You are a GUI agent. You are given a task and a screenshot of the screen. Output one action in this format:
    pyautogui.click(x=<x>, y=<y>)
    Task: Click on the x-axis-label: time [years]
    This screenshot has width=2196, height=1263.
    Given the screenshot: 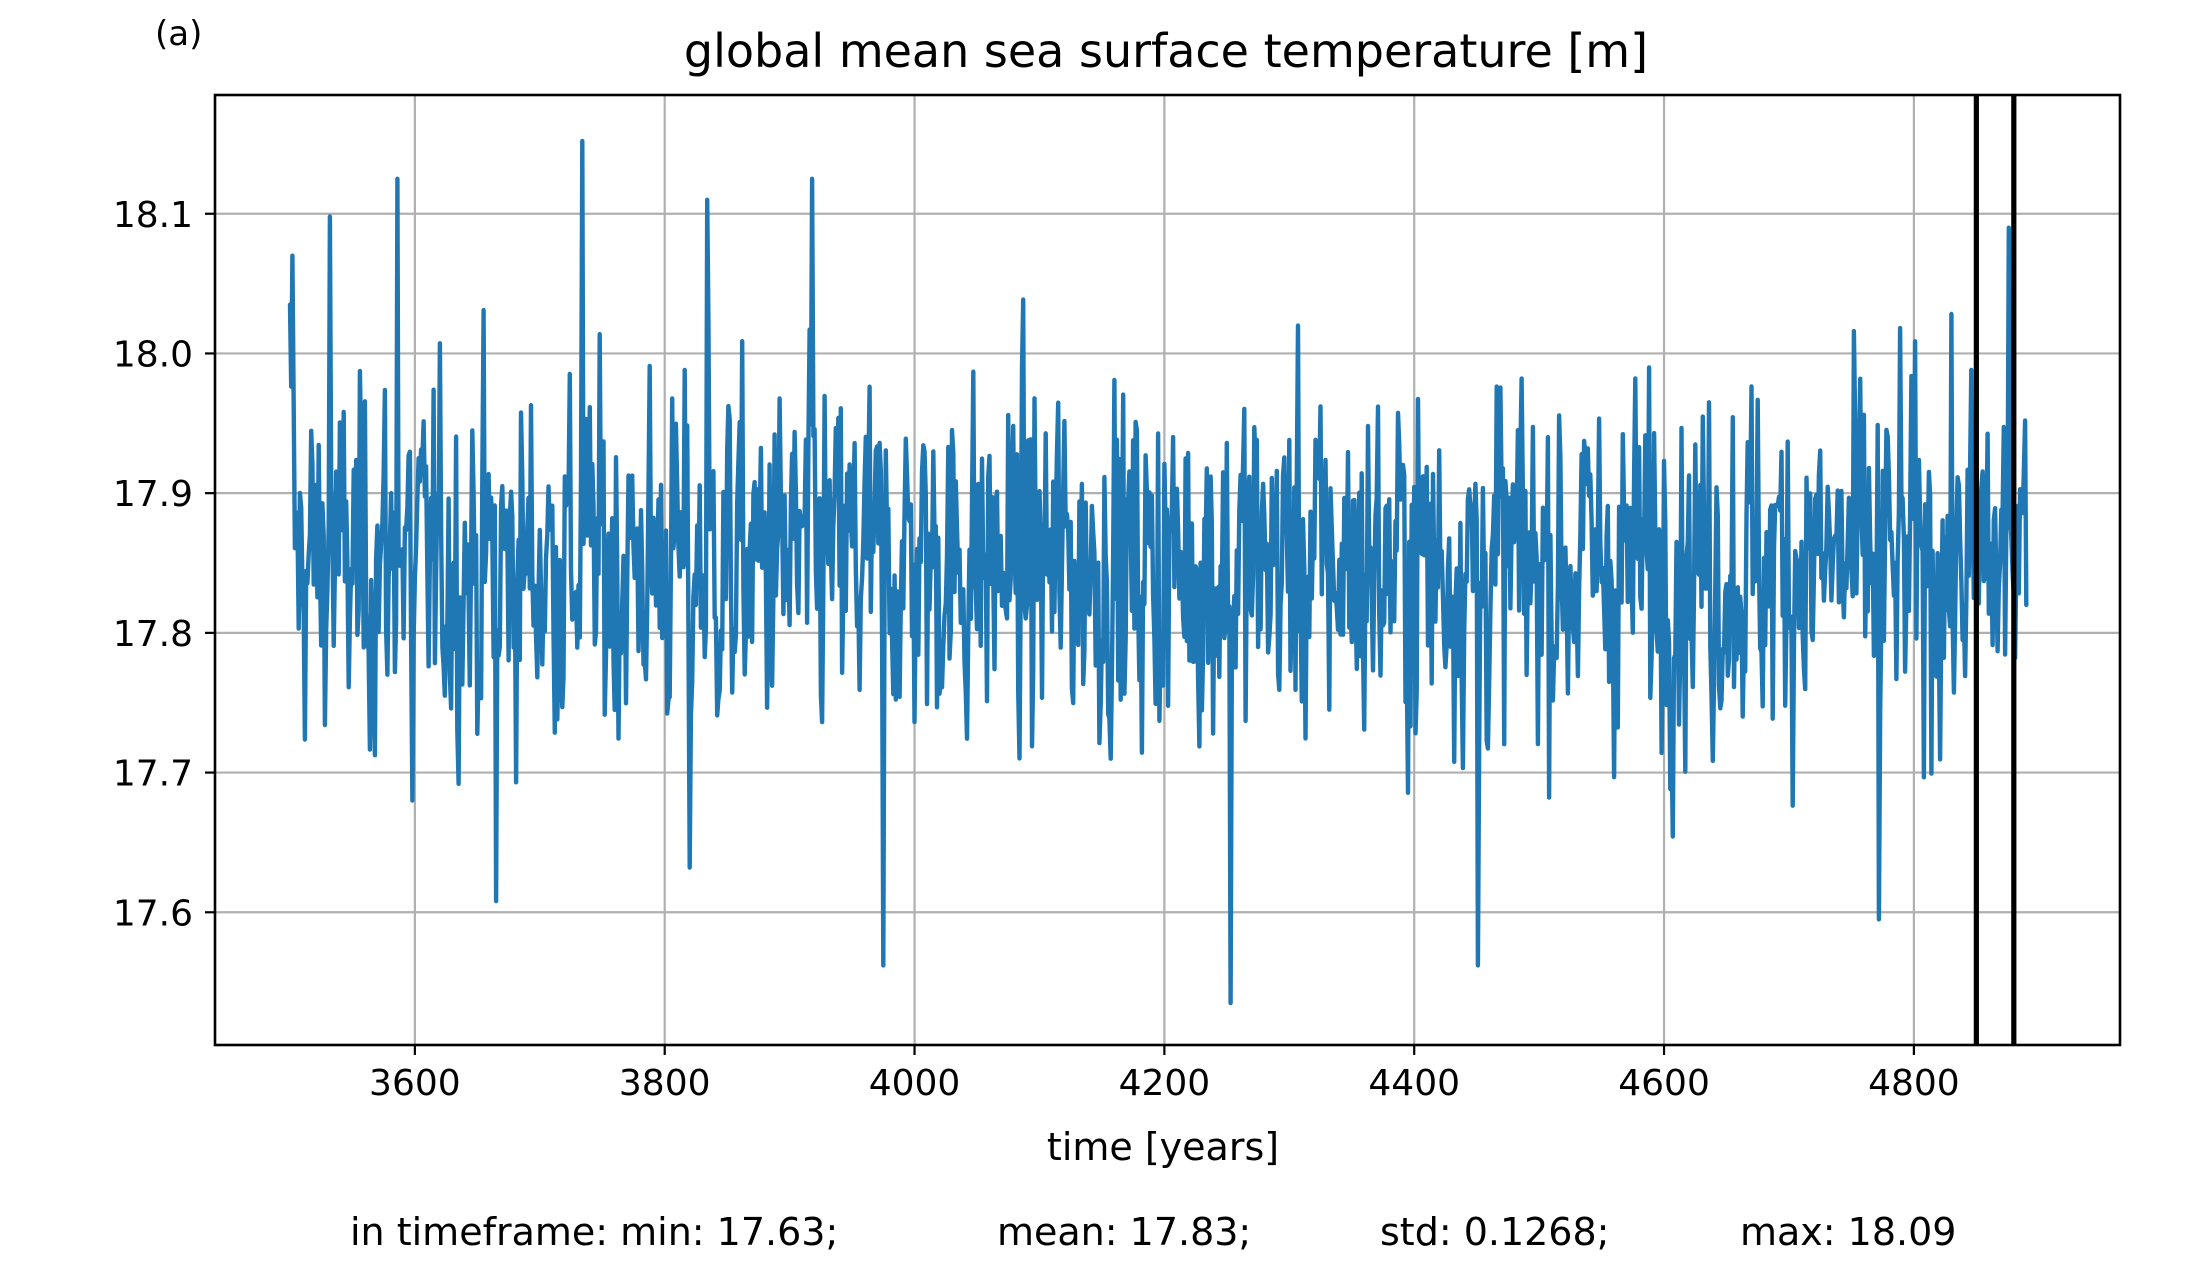 What is the action you would take?
    pyautogui.click(x=1163, y=1147)
    